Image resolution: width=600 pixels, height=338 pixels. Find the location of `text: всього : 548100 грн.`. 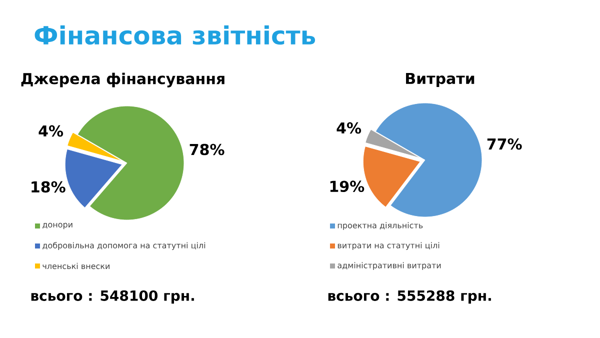

text: всього : 548100 грн. is located at coordinates (112, 297).